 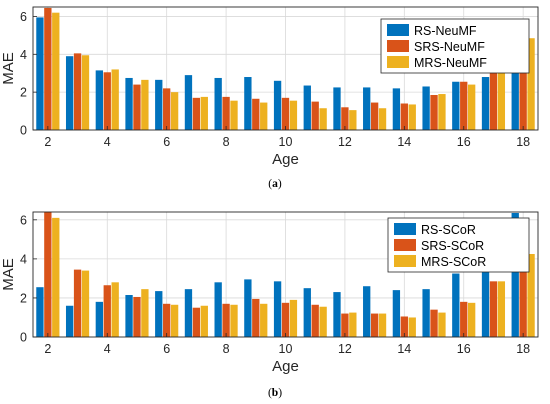 What do you see at coordinates (453, 262) in the screenshot?
I see `legend-label: MRS-SCoR` at bounding box center [453, 262].